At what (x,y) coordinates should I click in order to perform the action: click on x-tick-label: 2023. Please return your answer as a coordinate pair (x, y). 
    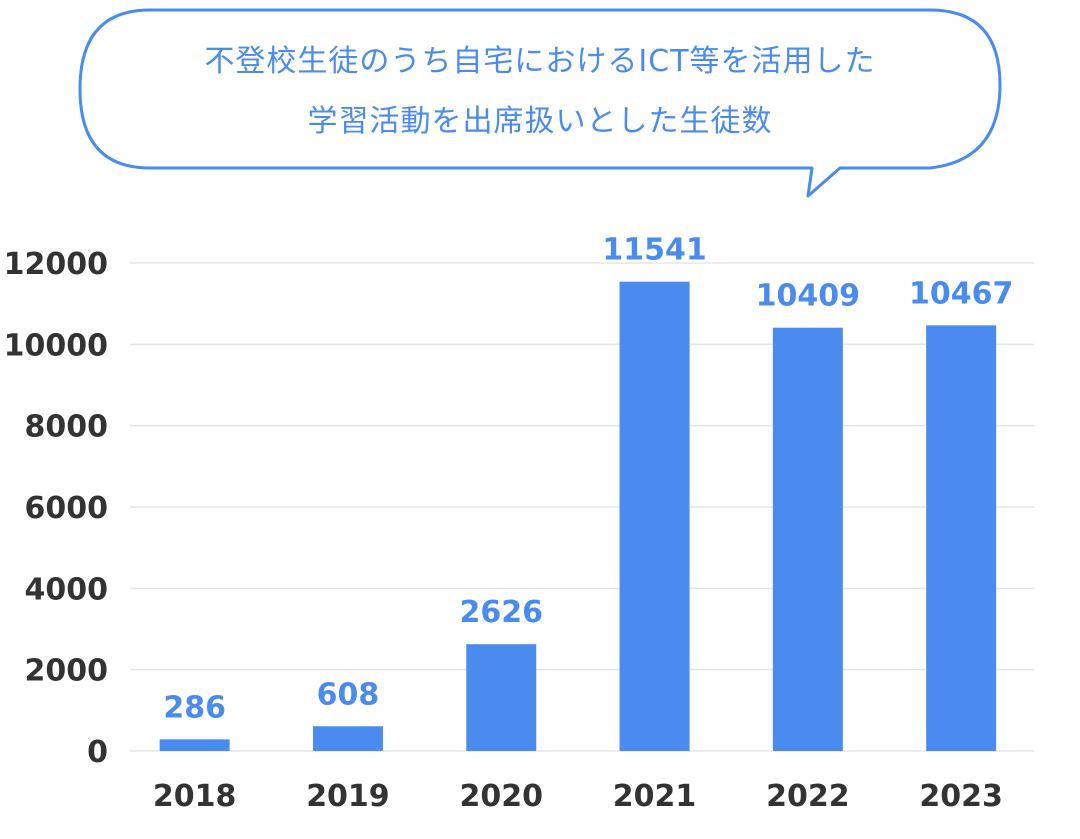
    Looking at the image, I should click on (961, 796).